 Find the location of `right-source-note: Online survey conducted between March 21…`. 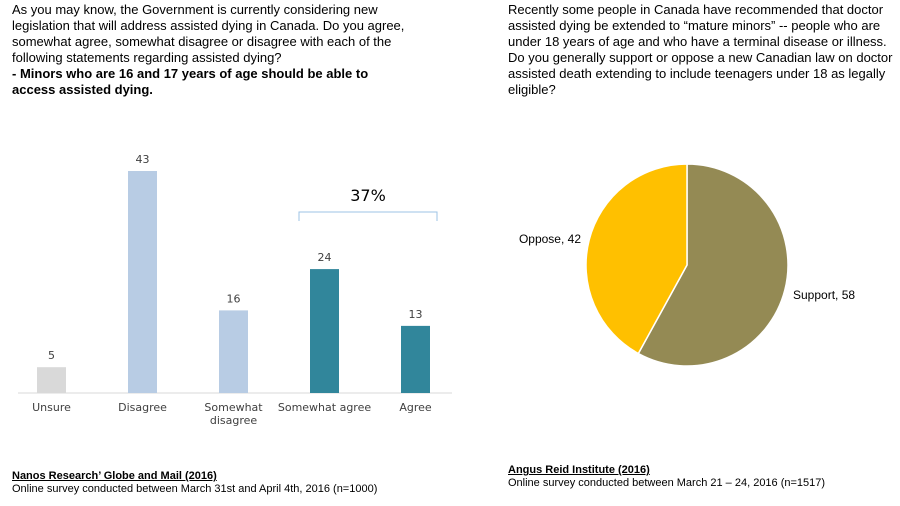

right-source-note: Online survey conducted between March 21… is located at coordinates (667, 483).